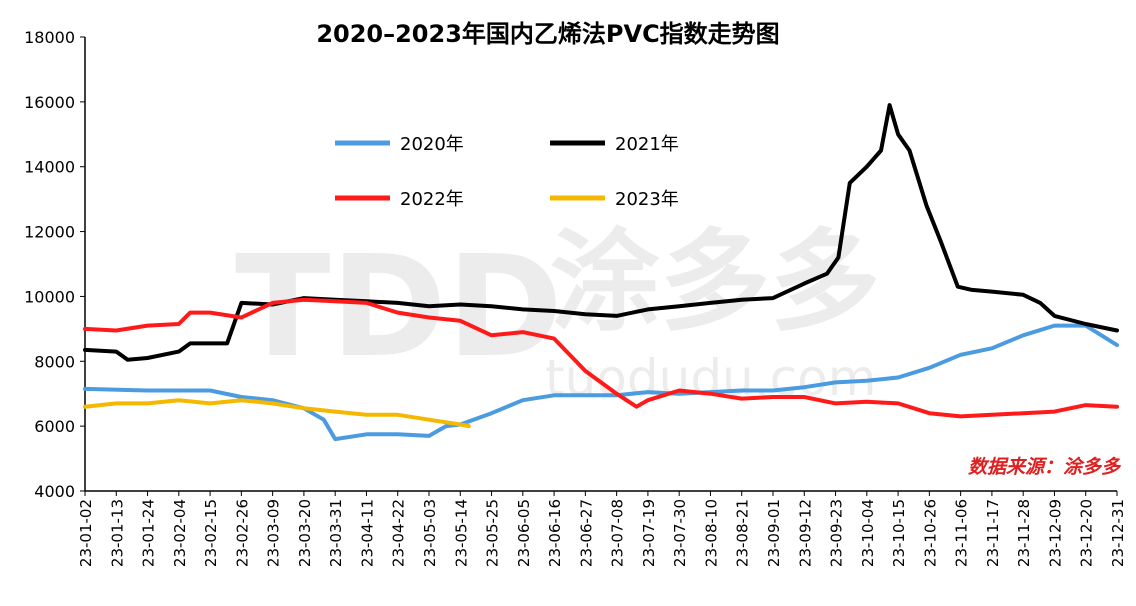  What do you see at coordinates (618, 533) in the screenshot?
I see `x-tick-label: 23-07-08` at bounding box center [618, 533].